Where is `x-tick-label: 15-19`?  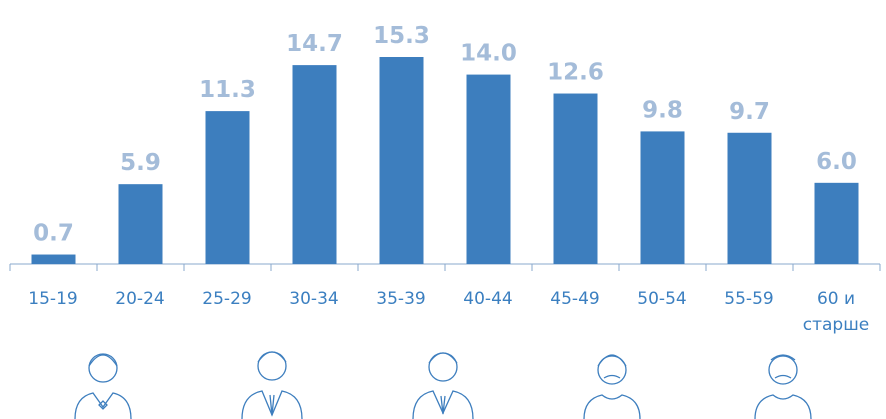
x-tick-label: 15-19 is located at coordinates (53, 299).